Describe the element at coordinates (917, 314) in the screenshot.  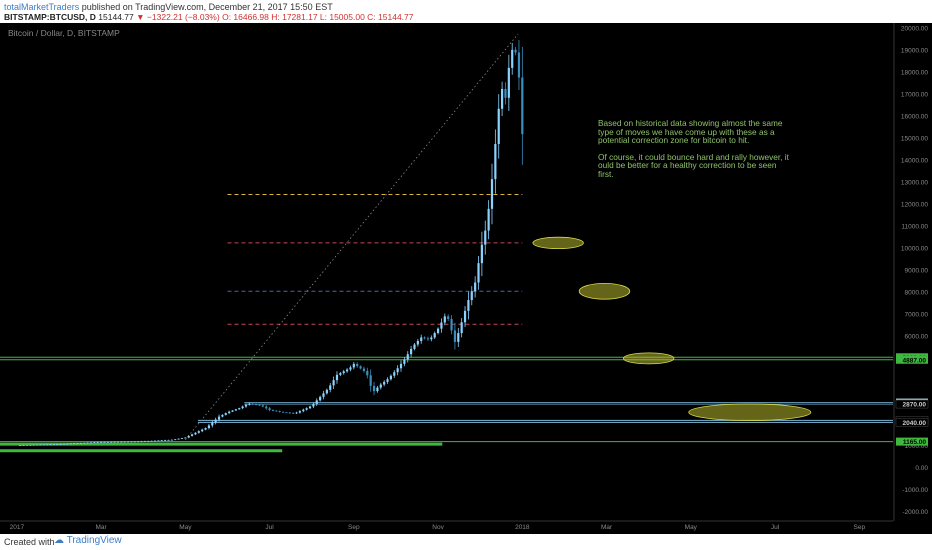
I see `y-tick-label: 7000.00` at that location.